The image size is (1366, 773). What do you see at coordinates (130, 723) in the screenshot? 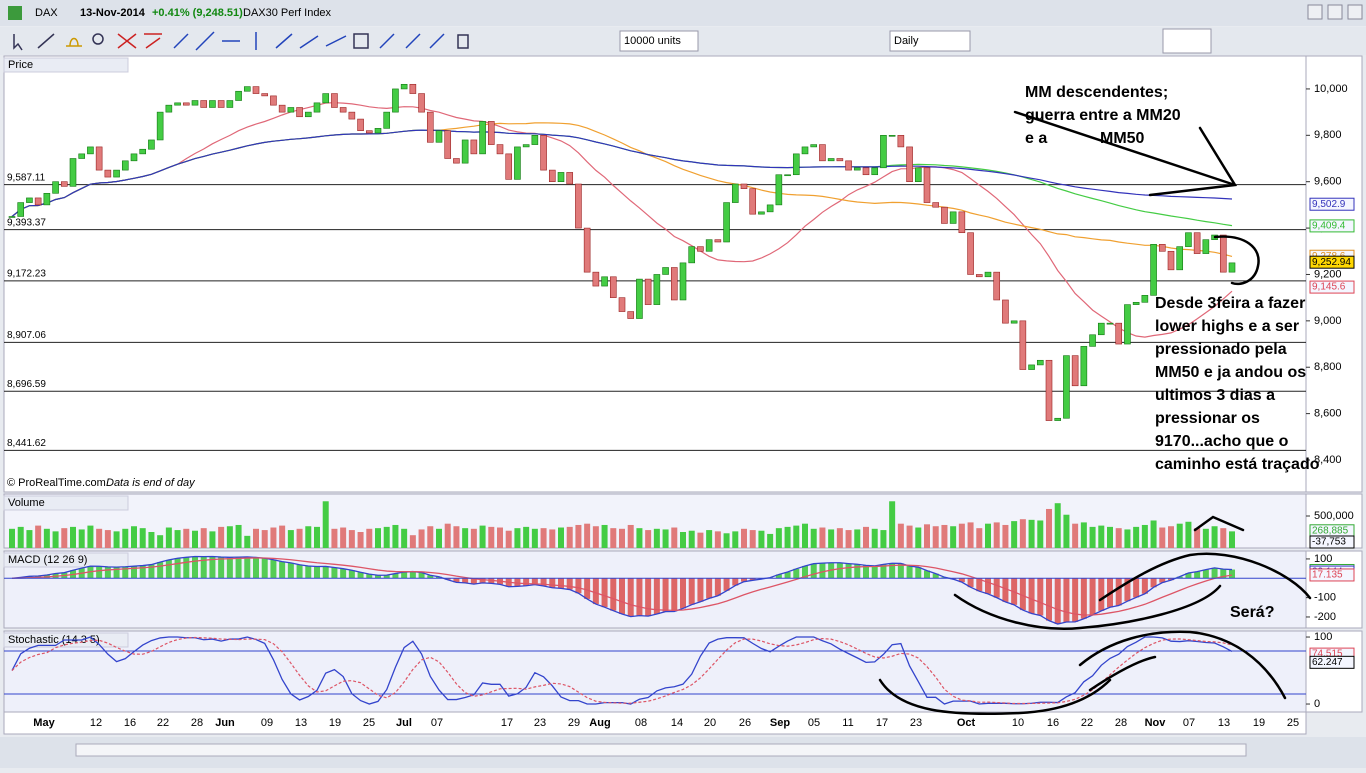
I see `x-tick-label: 16` at bounding box center [130, 723].